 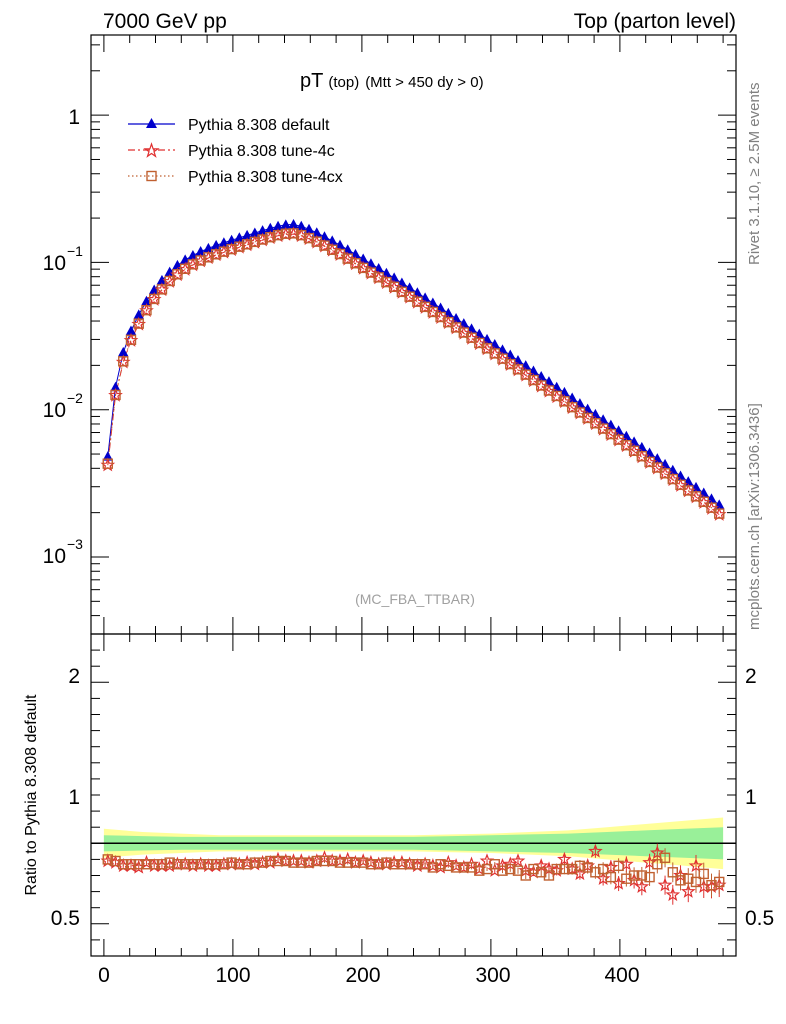 I want to click on legend-entry-tune-4c: Pythia 8.308 tune-4c, so click(x=231, y=151).